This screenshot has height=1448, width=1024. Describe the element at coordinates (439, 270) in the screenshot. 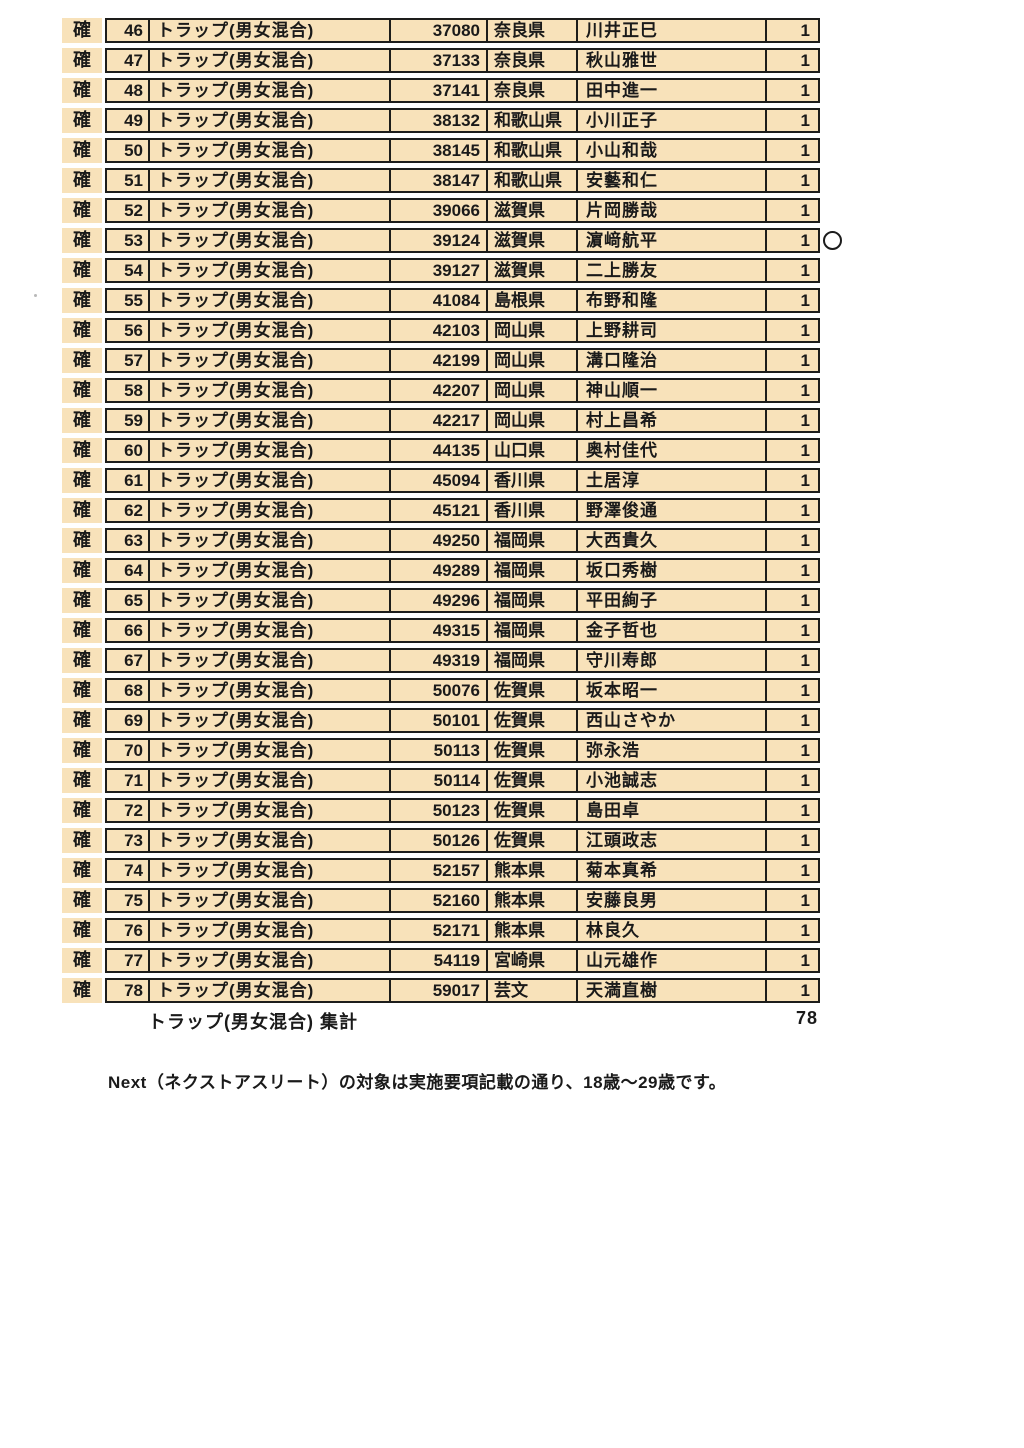

I see `cell-id: 39127` at that location.